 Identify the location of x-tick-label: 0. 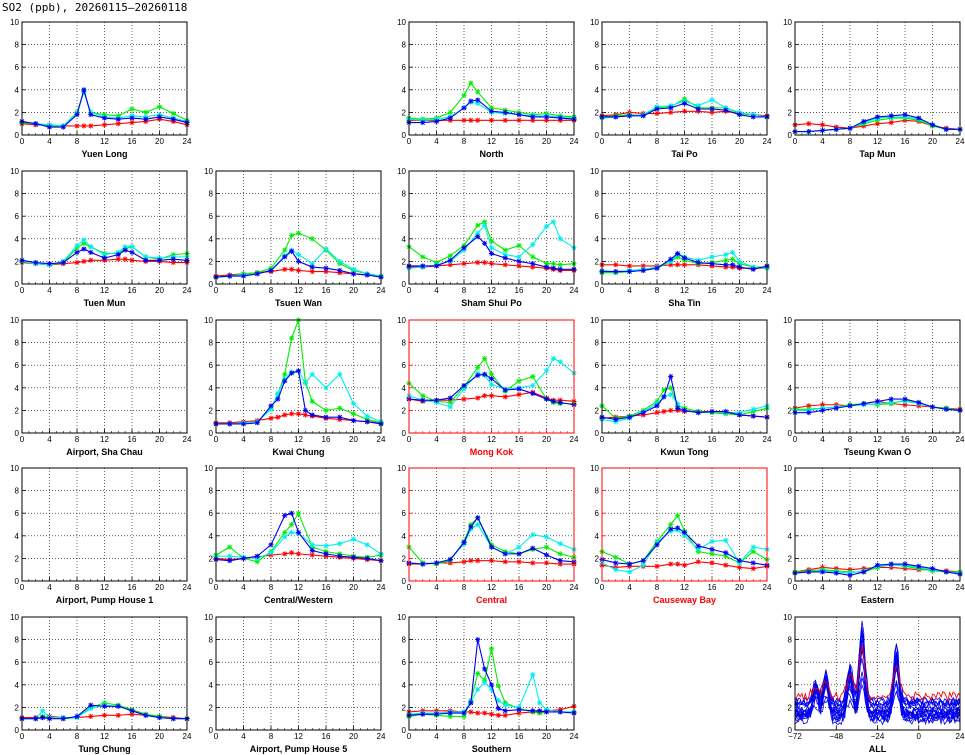
(216, 587).